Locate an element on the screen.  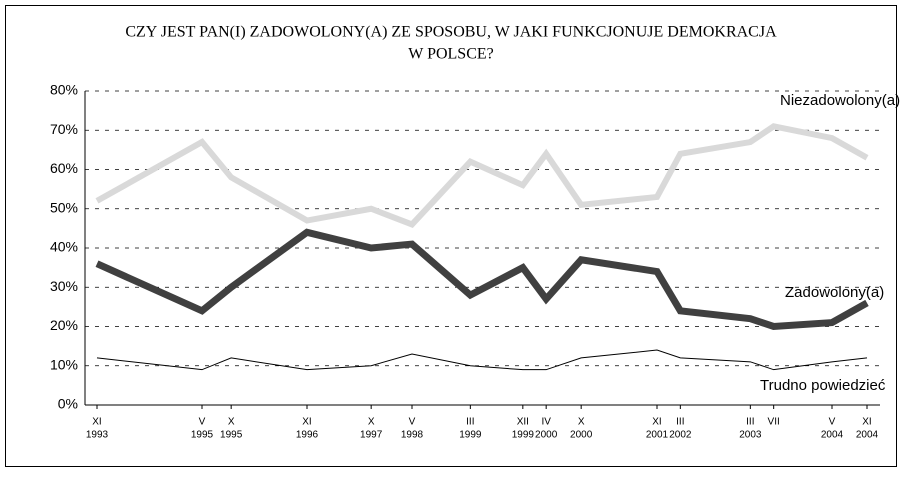
x-tick-label: 2001 is located at coordinates (657, 435).